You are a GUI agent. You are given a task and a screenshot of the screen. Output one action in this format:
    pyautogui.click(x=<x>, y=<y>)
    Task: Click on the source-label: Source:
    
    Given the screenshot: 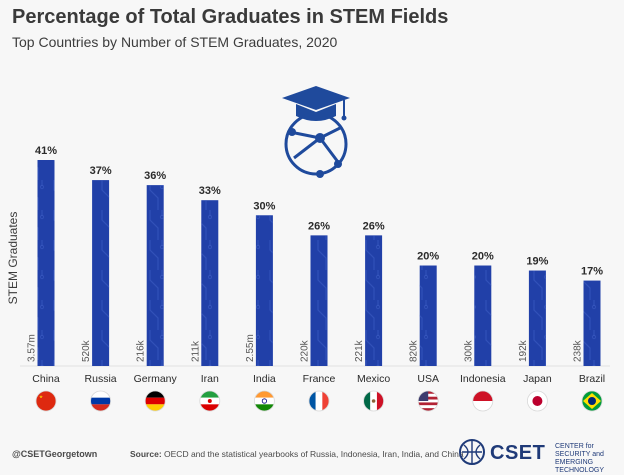 What is the action you would take?
    pyautogui.click(x=146, y=454)
    